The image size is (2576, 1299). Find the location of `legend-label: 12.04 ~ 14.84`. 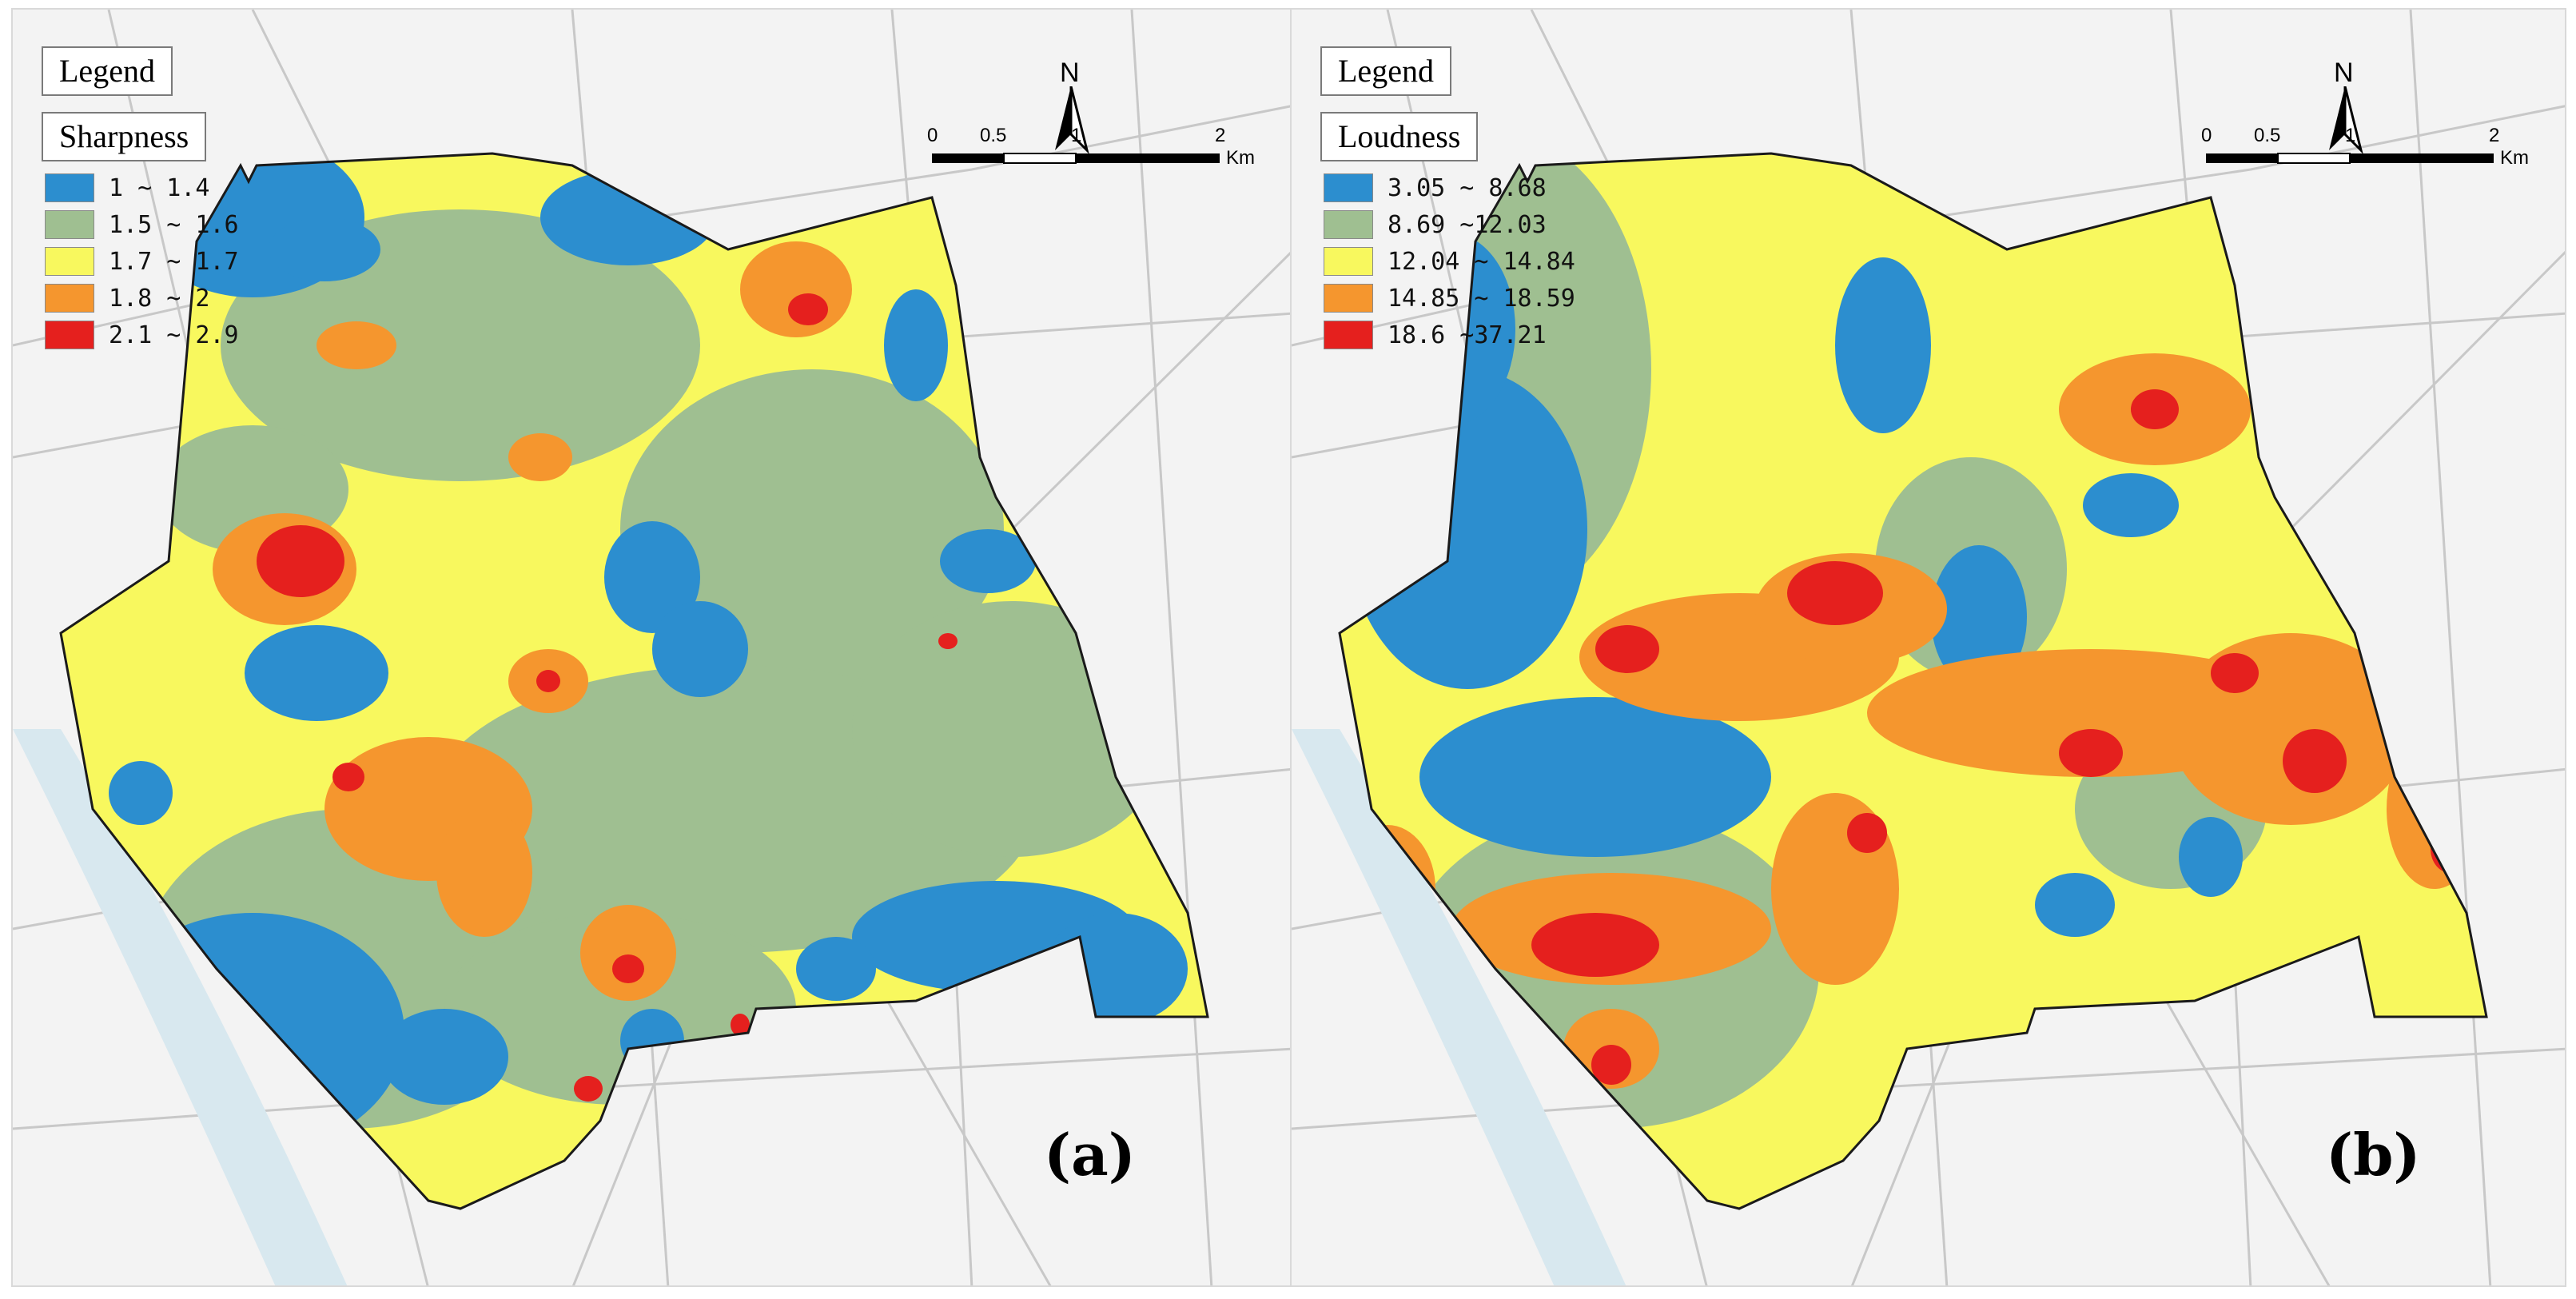

legend-label: 12.04 ~ 14.84 is located at coordinates (1481, 261).